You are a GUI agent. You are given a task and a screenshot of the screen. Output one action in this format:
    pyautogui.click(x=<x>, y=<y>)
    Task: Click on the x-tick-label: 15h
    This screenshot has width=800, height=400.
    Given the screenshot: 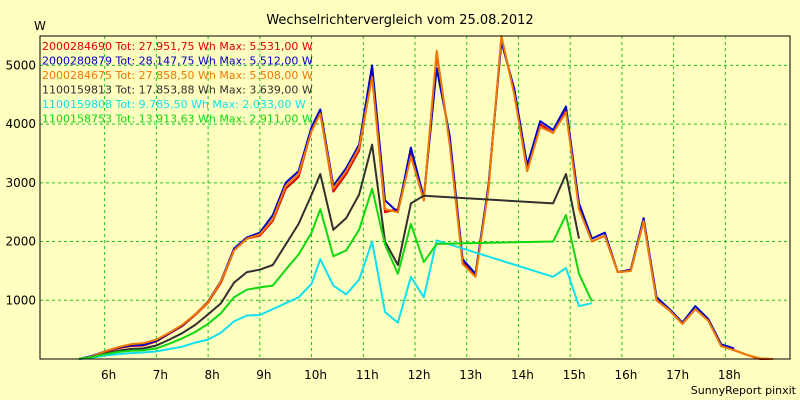 What is the action you would take?
    pyautogui.click(x=574, y=375)
    